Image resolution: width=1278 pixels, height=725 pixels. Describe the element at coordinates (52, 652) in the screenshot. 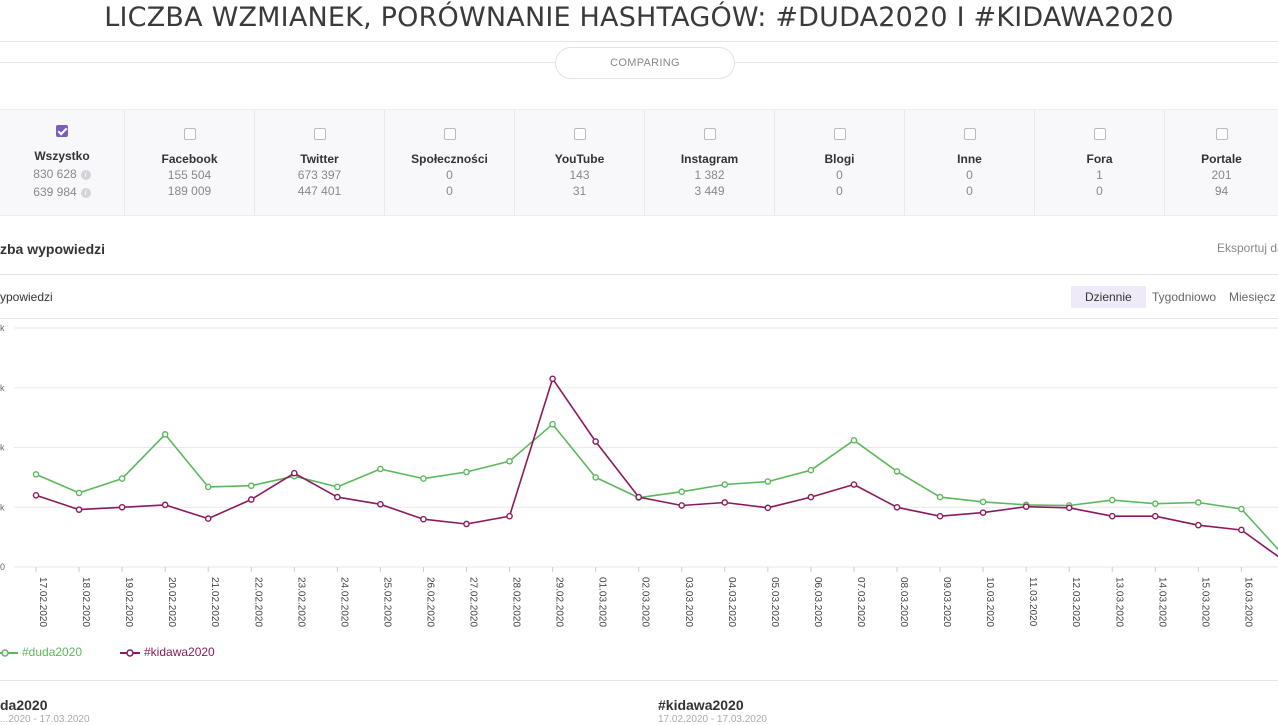

I see `legend-label-duda: #duda2020` at that location.